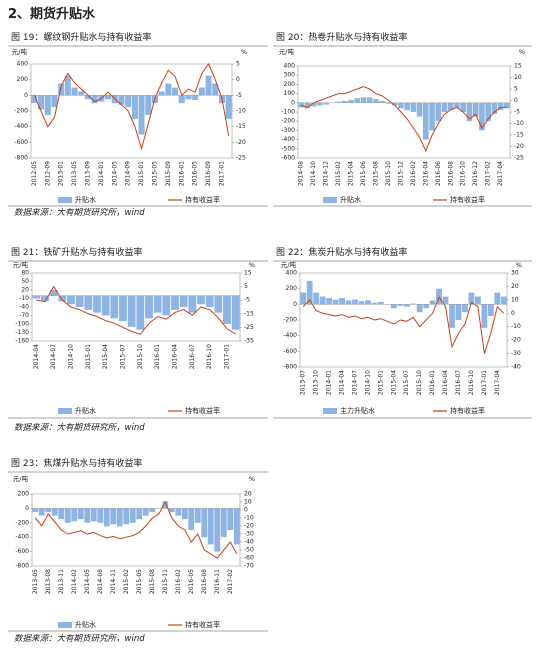  Describe the element at coordinates (450, 173) in the screenshot. I see `x-tick-label: 2016-08` at that location.